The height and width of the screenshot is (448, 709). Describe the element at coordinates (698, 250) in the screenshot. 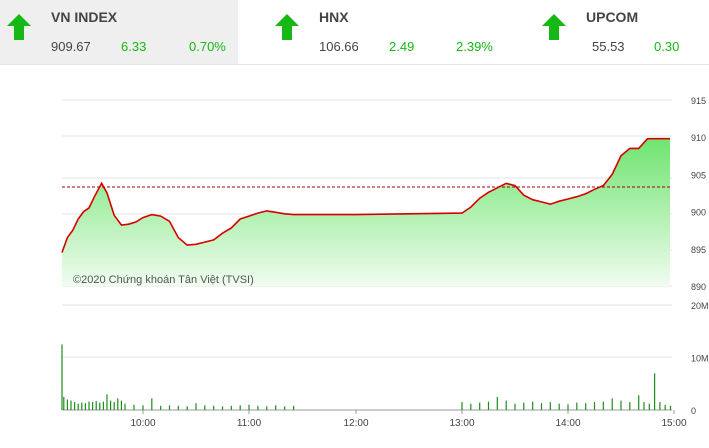

I see `y-tick-label: 895` at that location.